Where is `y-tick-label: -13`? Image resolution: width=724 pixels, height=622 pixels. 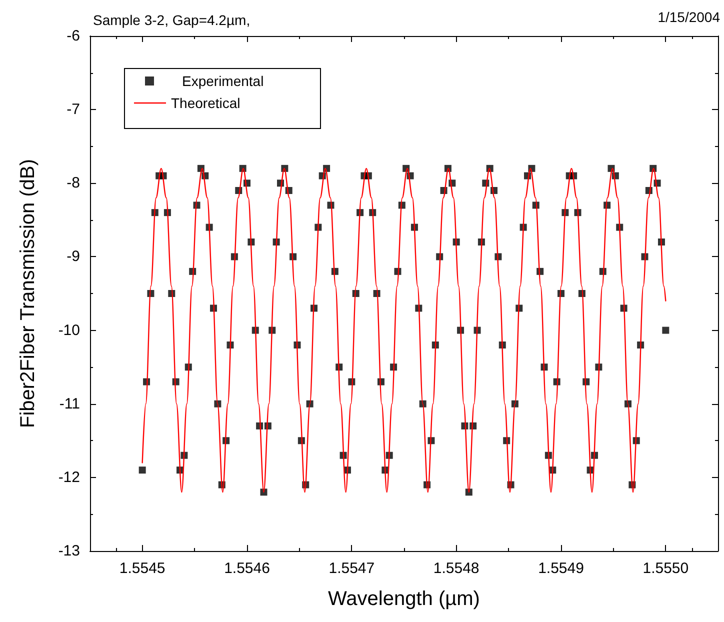
y-tick-label: -13 is located at coordinates (69, 551).